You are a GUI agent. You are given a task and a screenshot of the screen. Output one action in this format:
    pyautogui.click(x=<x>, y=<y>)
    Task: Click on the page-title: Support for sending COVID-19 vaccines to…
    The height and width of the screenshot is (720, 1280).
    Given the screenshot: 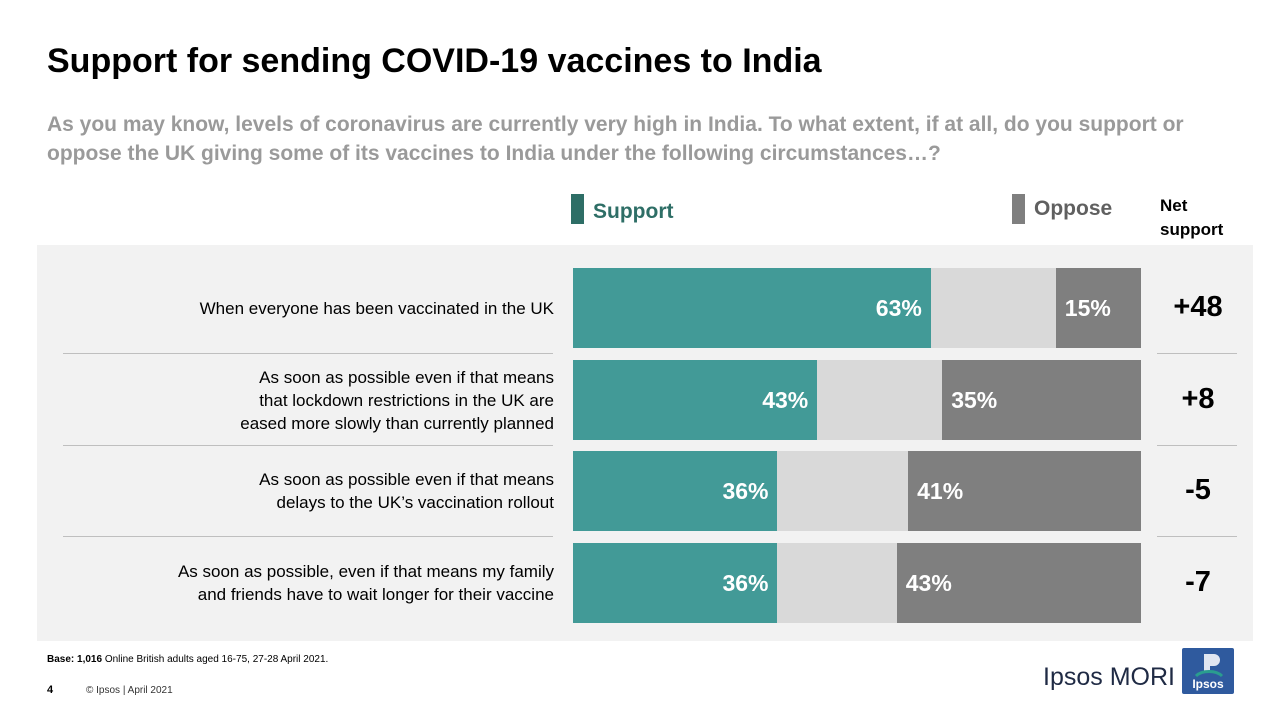 What is the action you would take?
    pyautogui.click(x=434, y=61)
    